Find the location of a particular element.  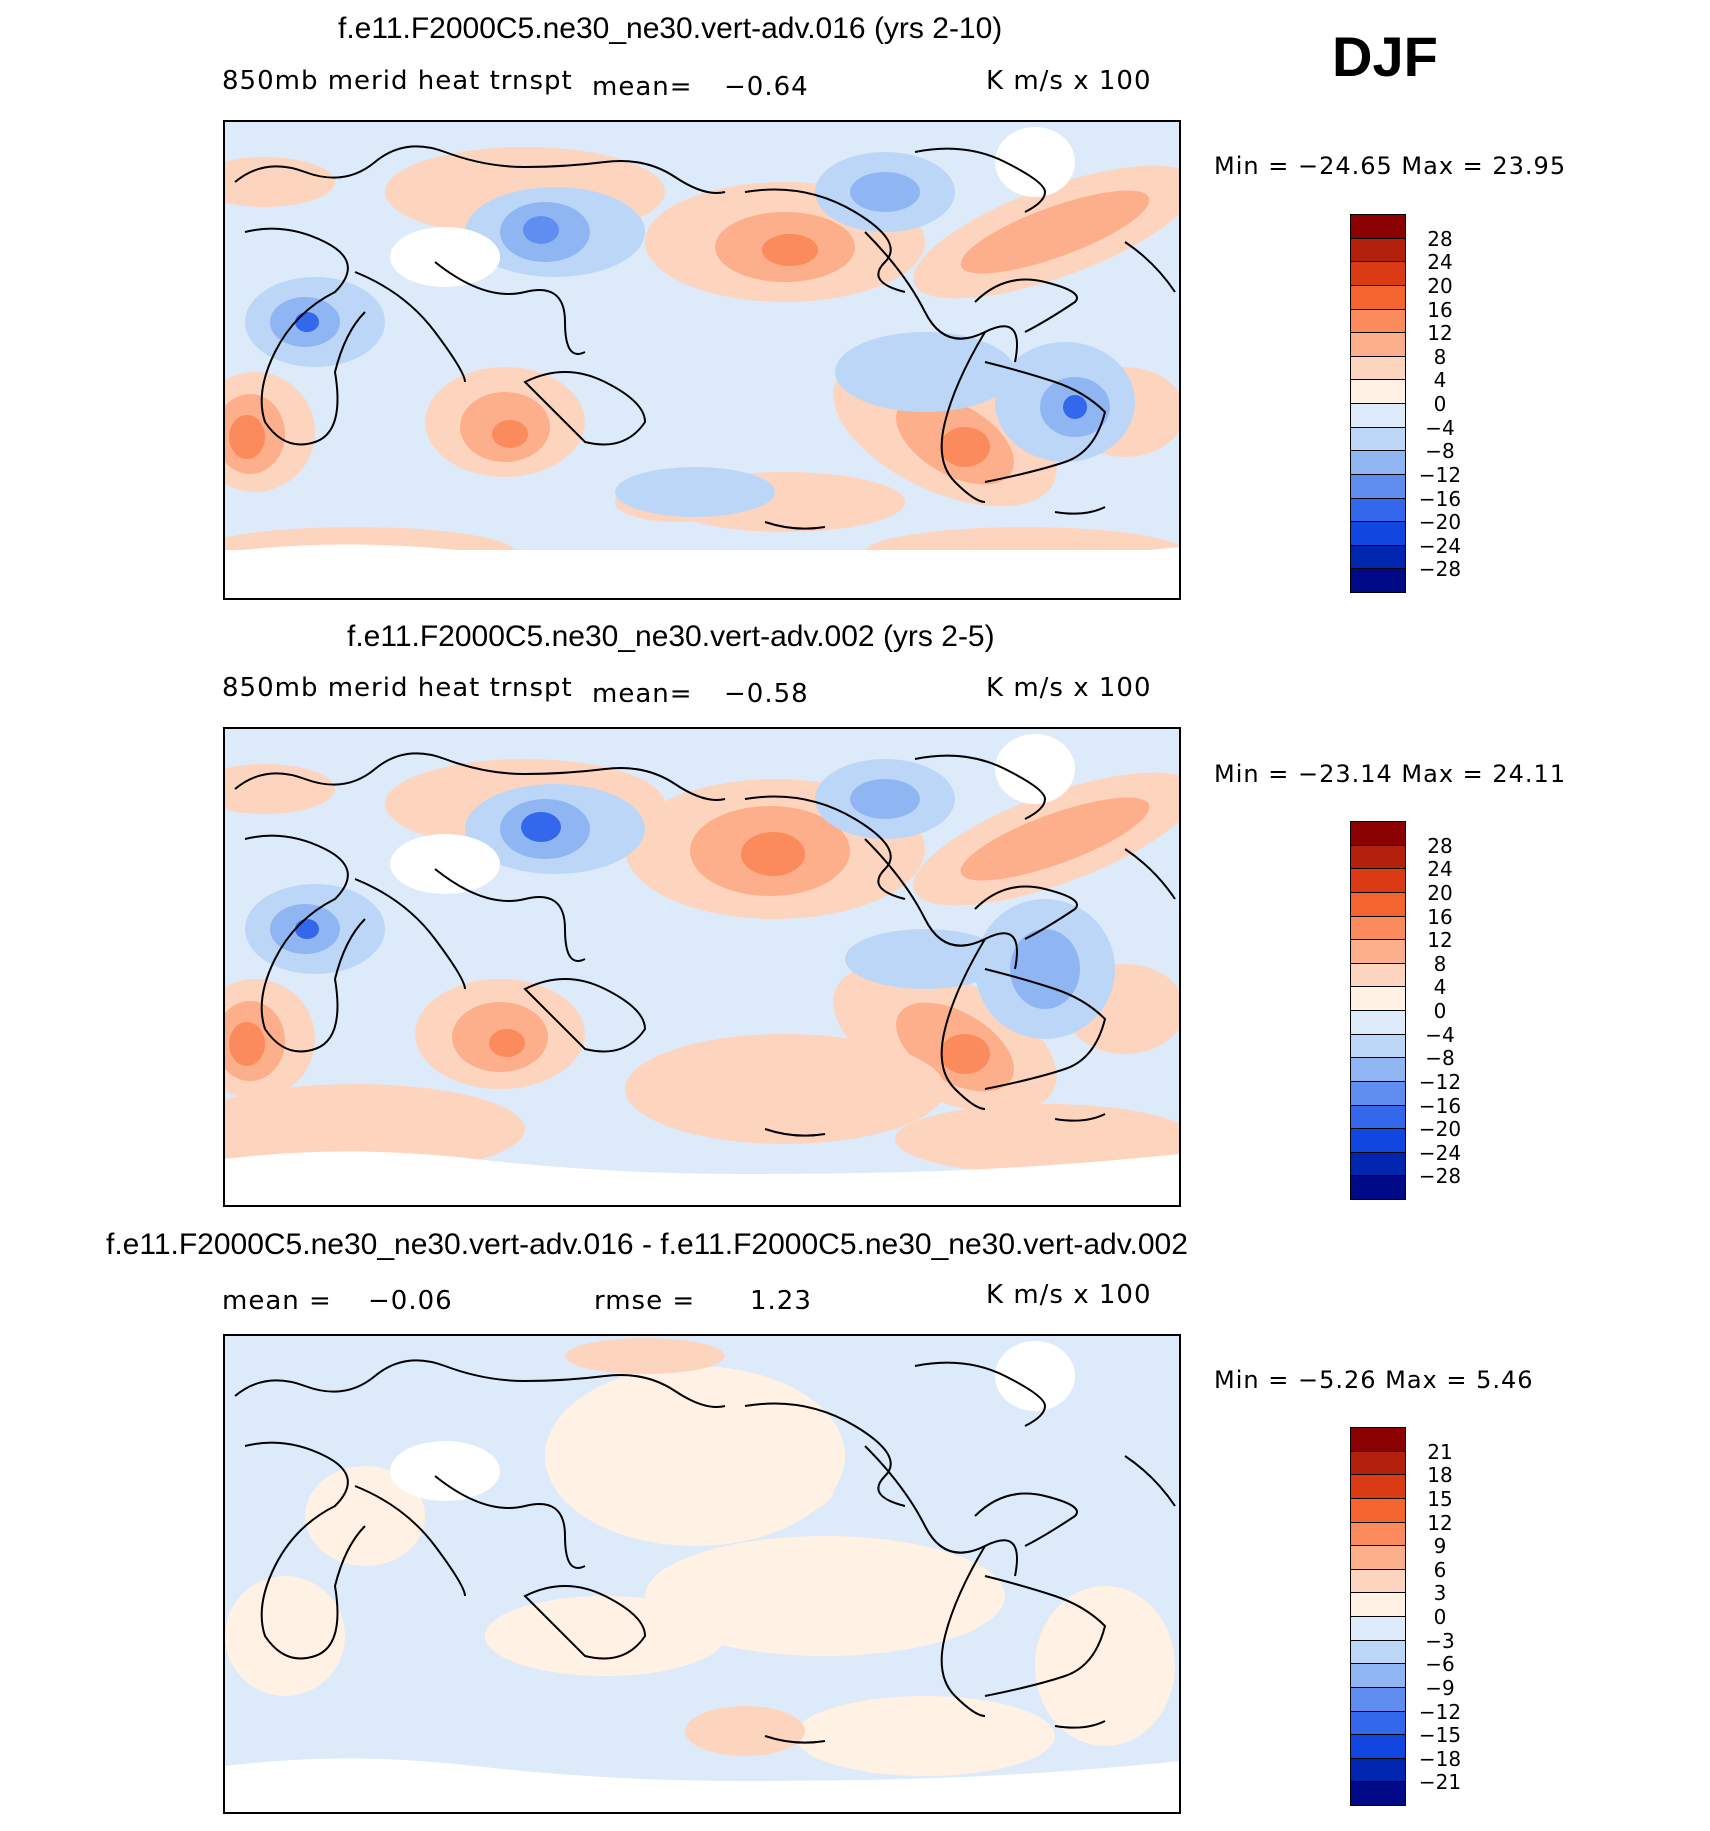

colorbar-label: −6 is located at coordinates (1440, 1664).